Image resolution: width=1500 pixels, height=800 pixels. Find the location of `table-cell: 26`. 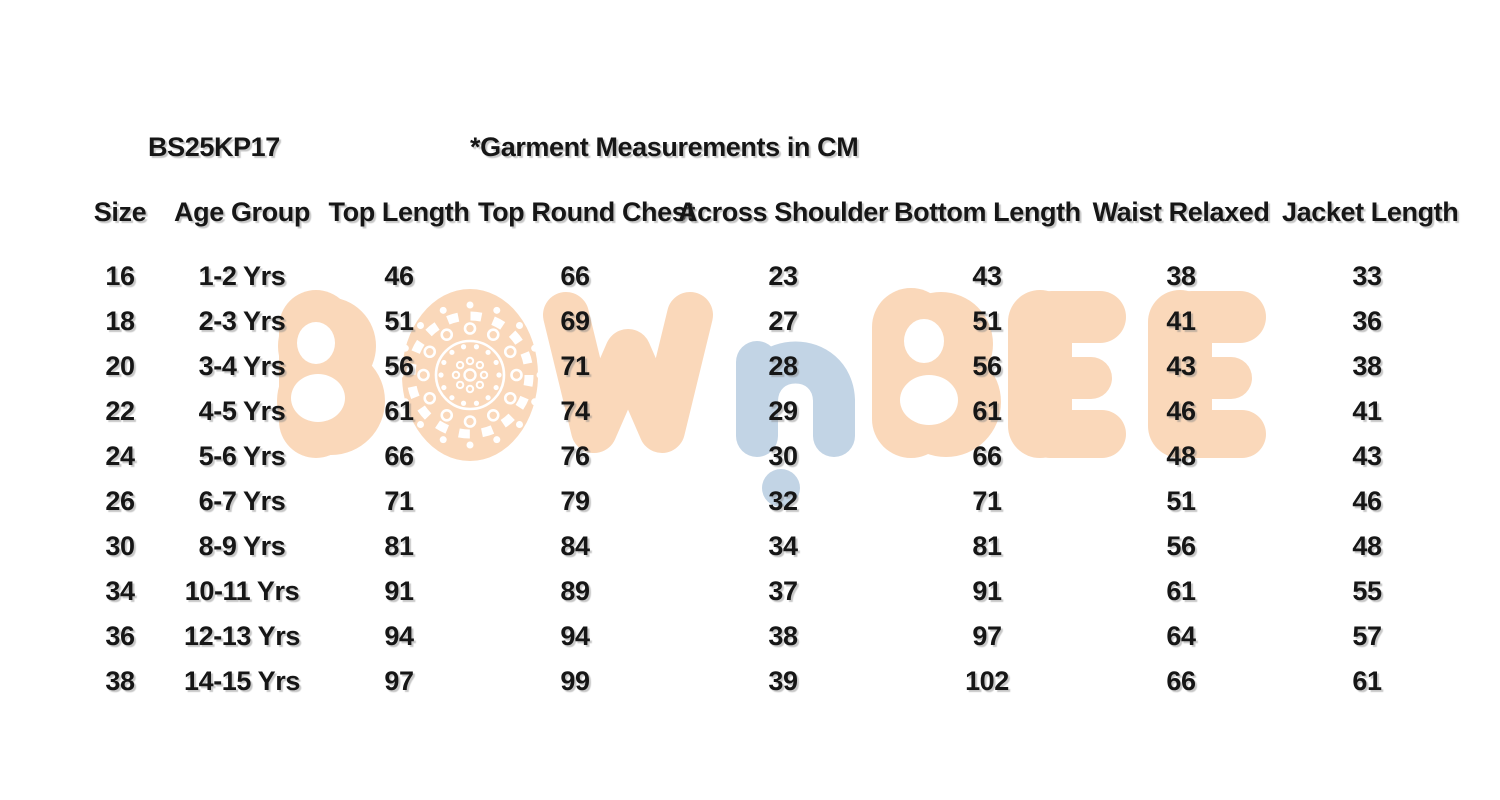

table-cell: 26 is located at coordinates (120, 501).